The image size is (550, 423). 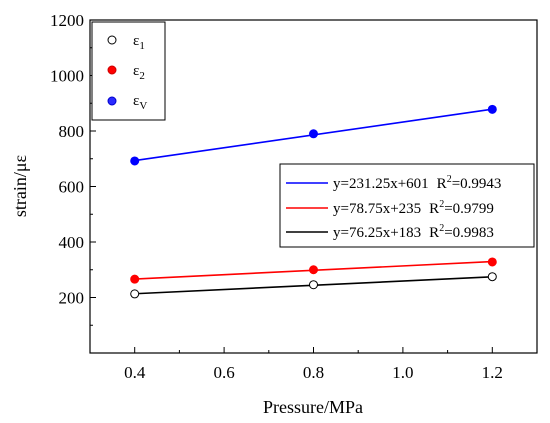 I want to click on y-axis-title: strain/με, so click(x=20, y=185).